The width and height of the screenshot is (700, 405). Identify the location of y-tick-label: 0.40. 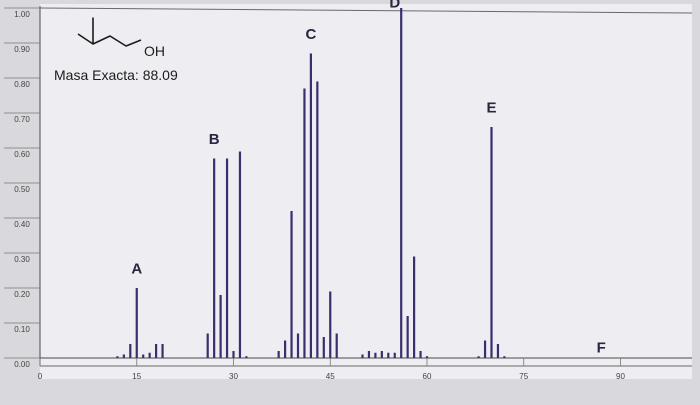
(22, 224).